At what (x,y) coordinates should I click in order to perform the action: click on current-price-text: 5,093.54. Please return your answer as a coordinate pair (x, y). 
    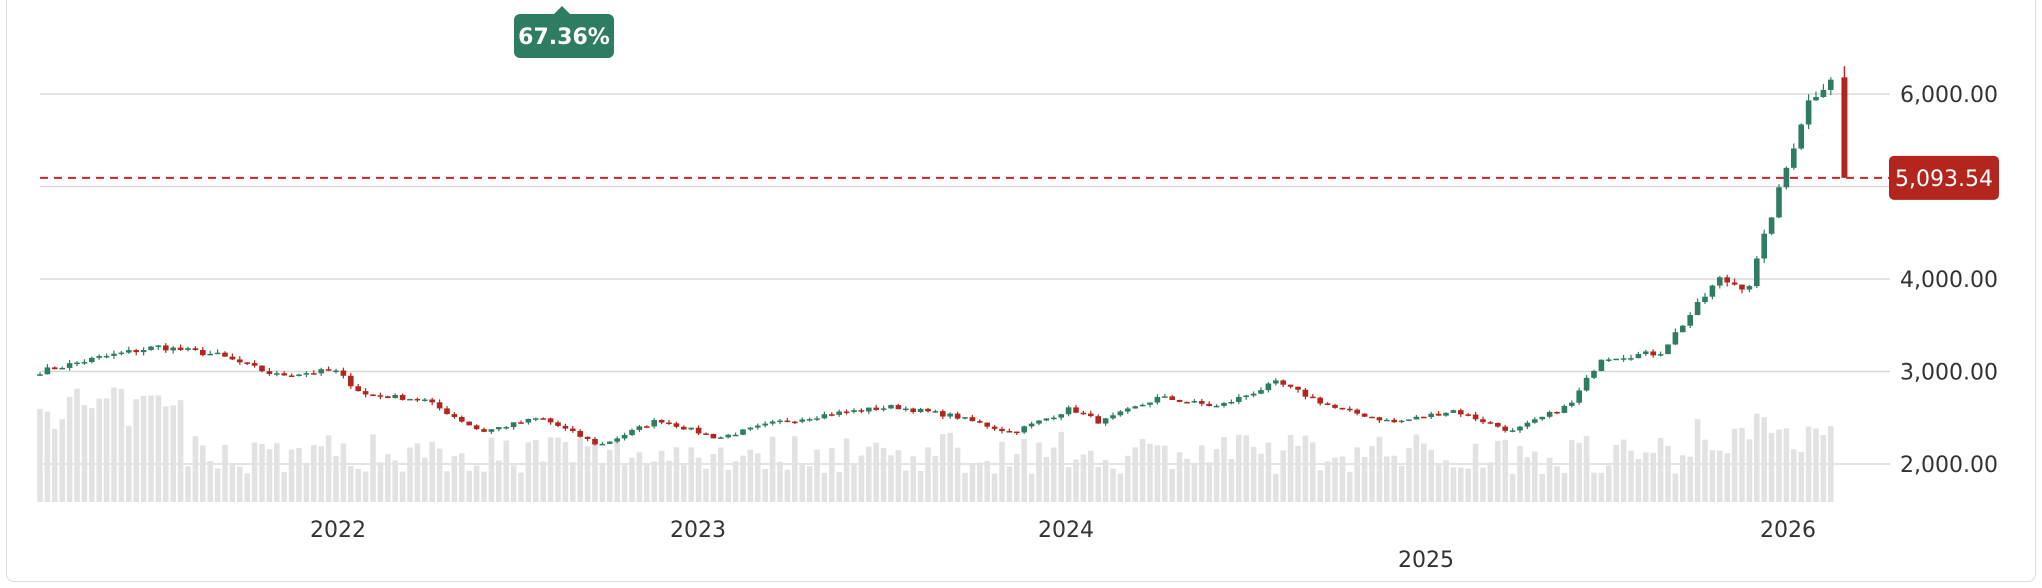
    Looking at the image, I should click on (1944, 179).